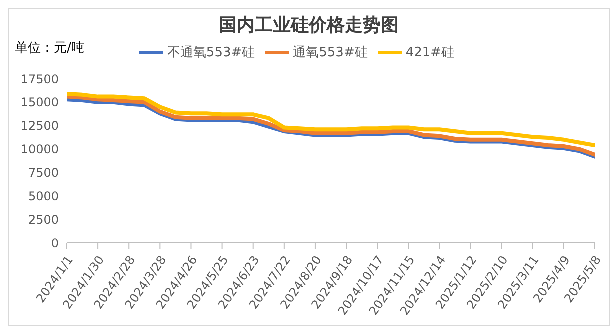 Image resolution: width=616 pixels, height=332 pixels. I want to click on y-tick-label: 5000, so click(43, 196).